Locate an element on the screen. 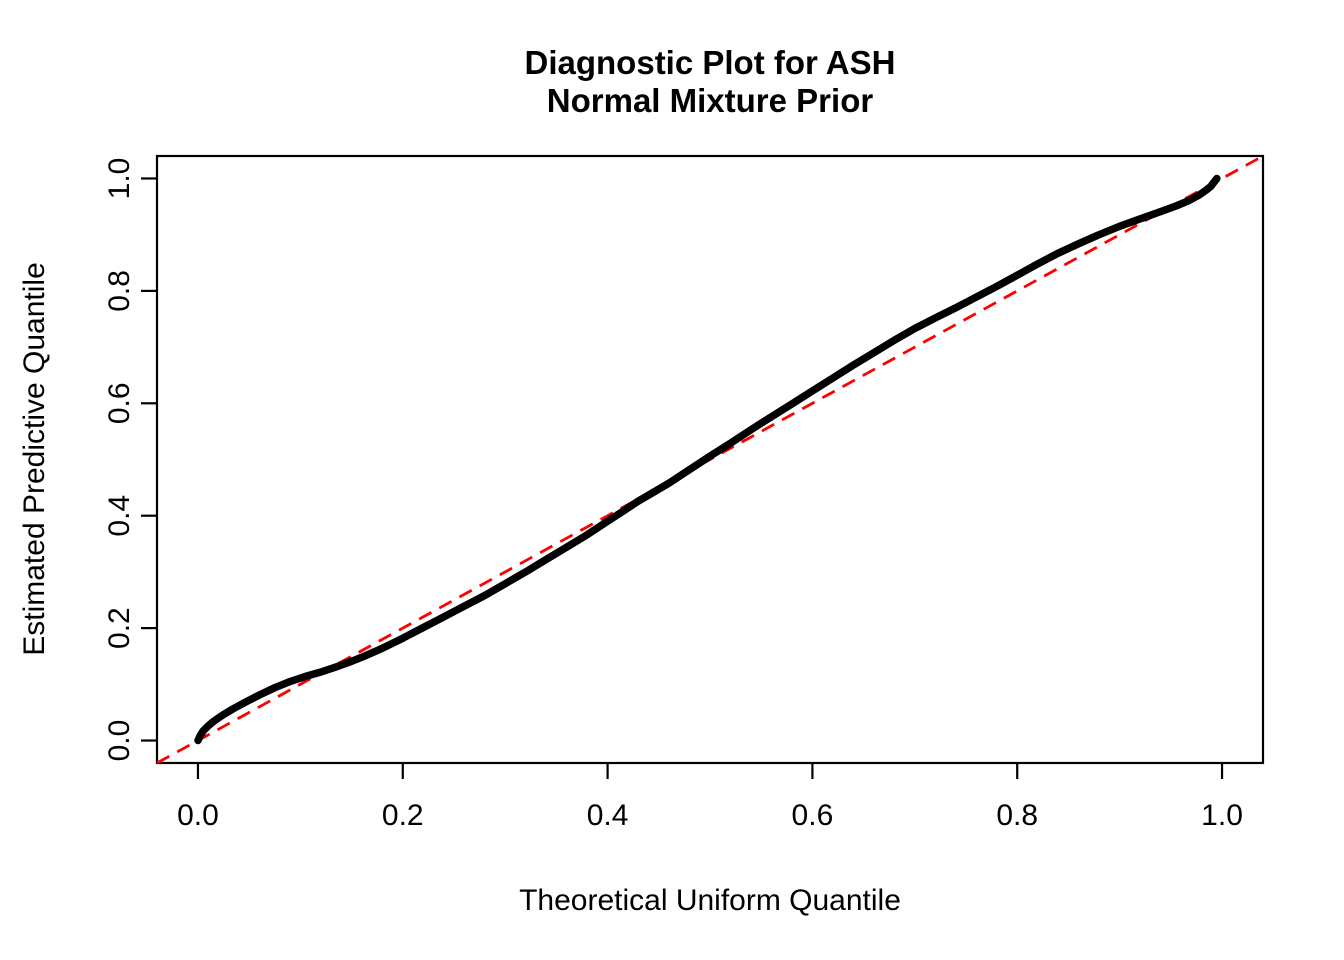 The image size is (1344, 960). chart-title-line-2: Normal Mixture Prior is located at coordinates (710, 100).